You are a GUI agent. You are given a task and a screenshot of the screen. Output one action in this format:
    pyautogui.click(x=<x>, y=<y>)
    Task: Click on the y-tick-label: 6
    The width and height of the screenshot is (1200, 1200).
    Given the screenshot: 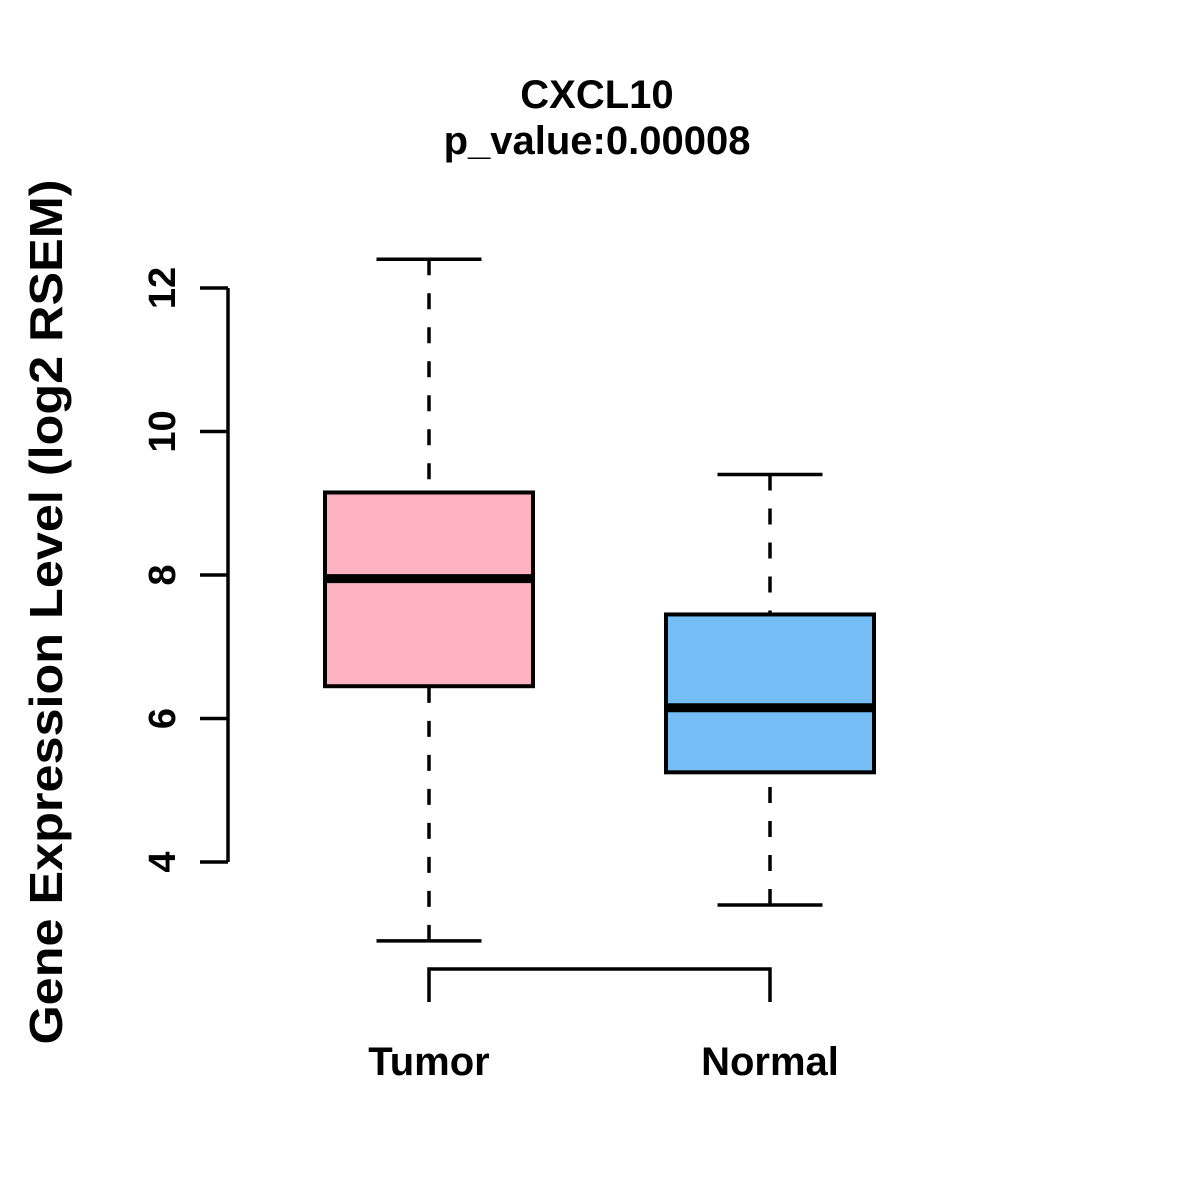 What is the action you would take?
    pyautogui.click(x=163, y=718)
    